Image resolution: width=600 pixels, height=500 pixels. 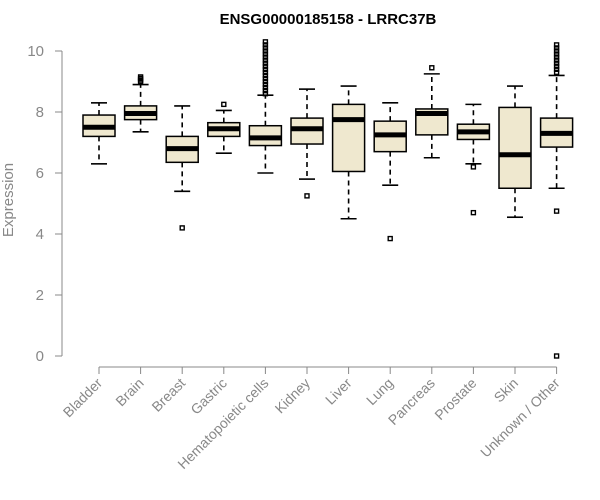 I want to click on chart-title: ENSG00000185158 - LRRC37B, so click(x=328, y=19).